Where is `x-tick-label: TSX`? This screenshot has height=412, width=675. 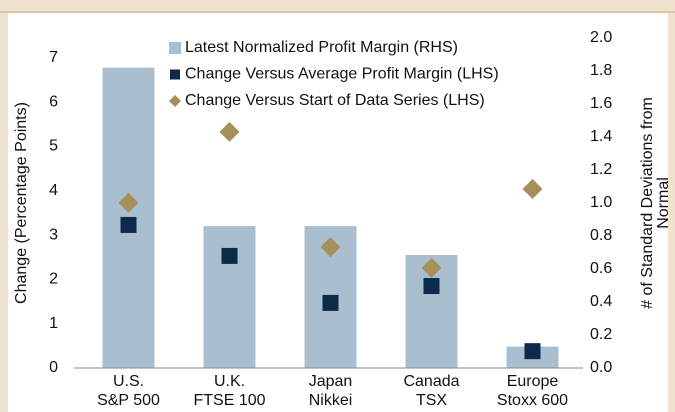
x-tick-label: TSX is located at coordinates (431, 400).